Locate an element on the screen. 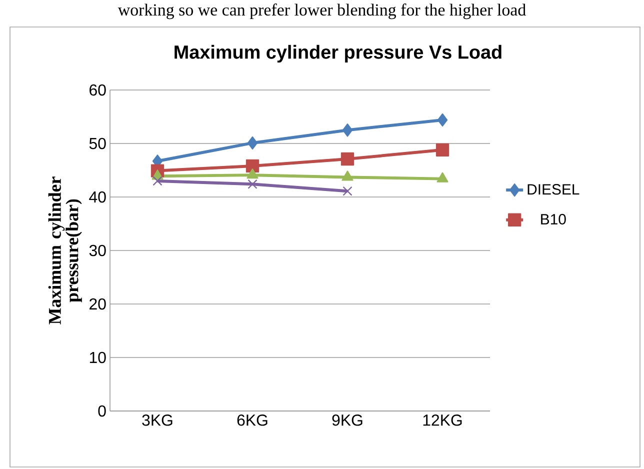 Image resolution: width=644 pixels, height=469 pixels. legend-label: DIESEL is located at coordinates (554, 189).